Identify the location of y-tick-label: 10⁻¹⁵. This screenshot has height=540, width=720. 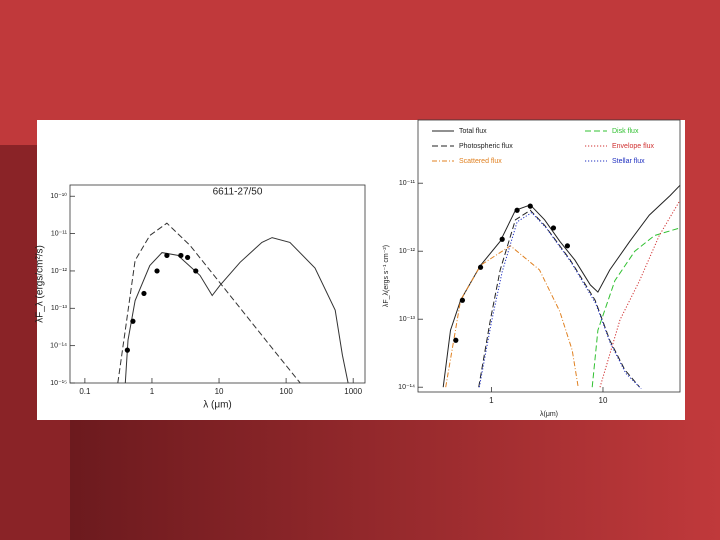
(58, 383).